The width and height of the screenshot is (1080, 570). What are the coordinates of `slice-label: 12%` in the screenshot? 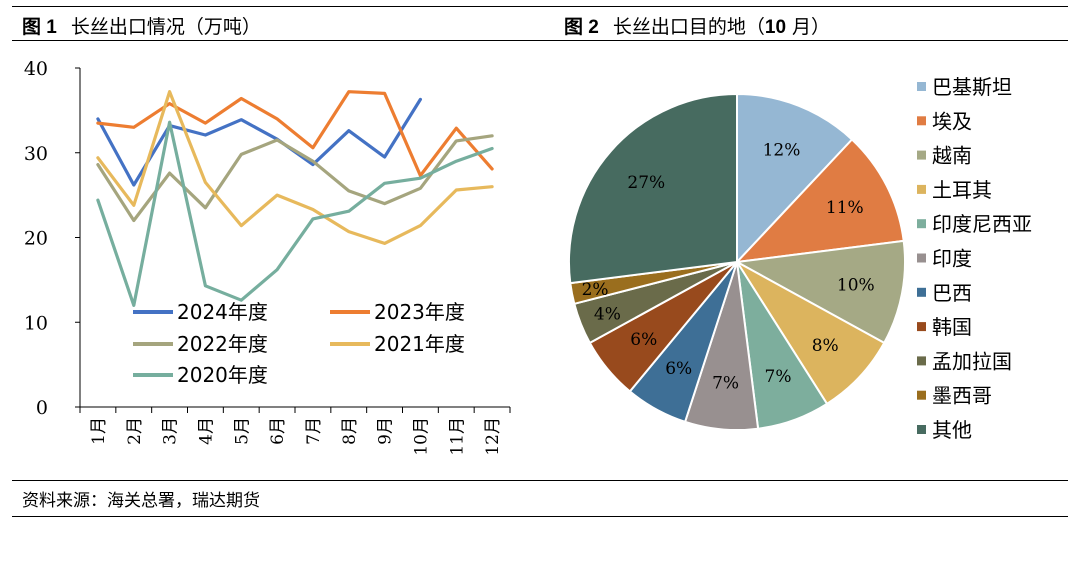 It's located at (782, 151).